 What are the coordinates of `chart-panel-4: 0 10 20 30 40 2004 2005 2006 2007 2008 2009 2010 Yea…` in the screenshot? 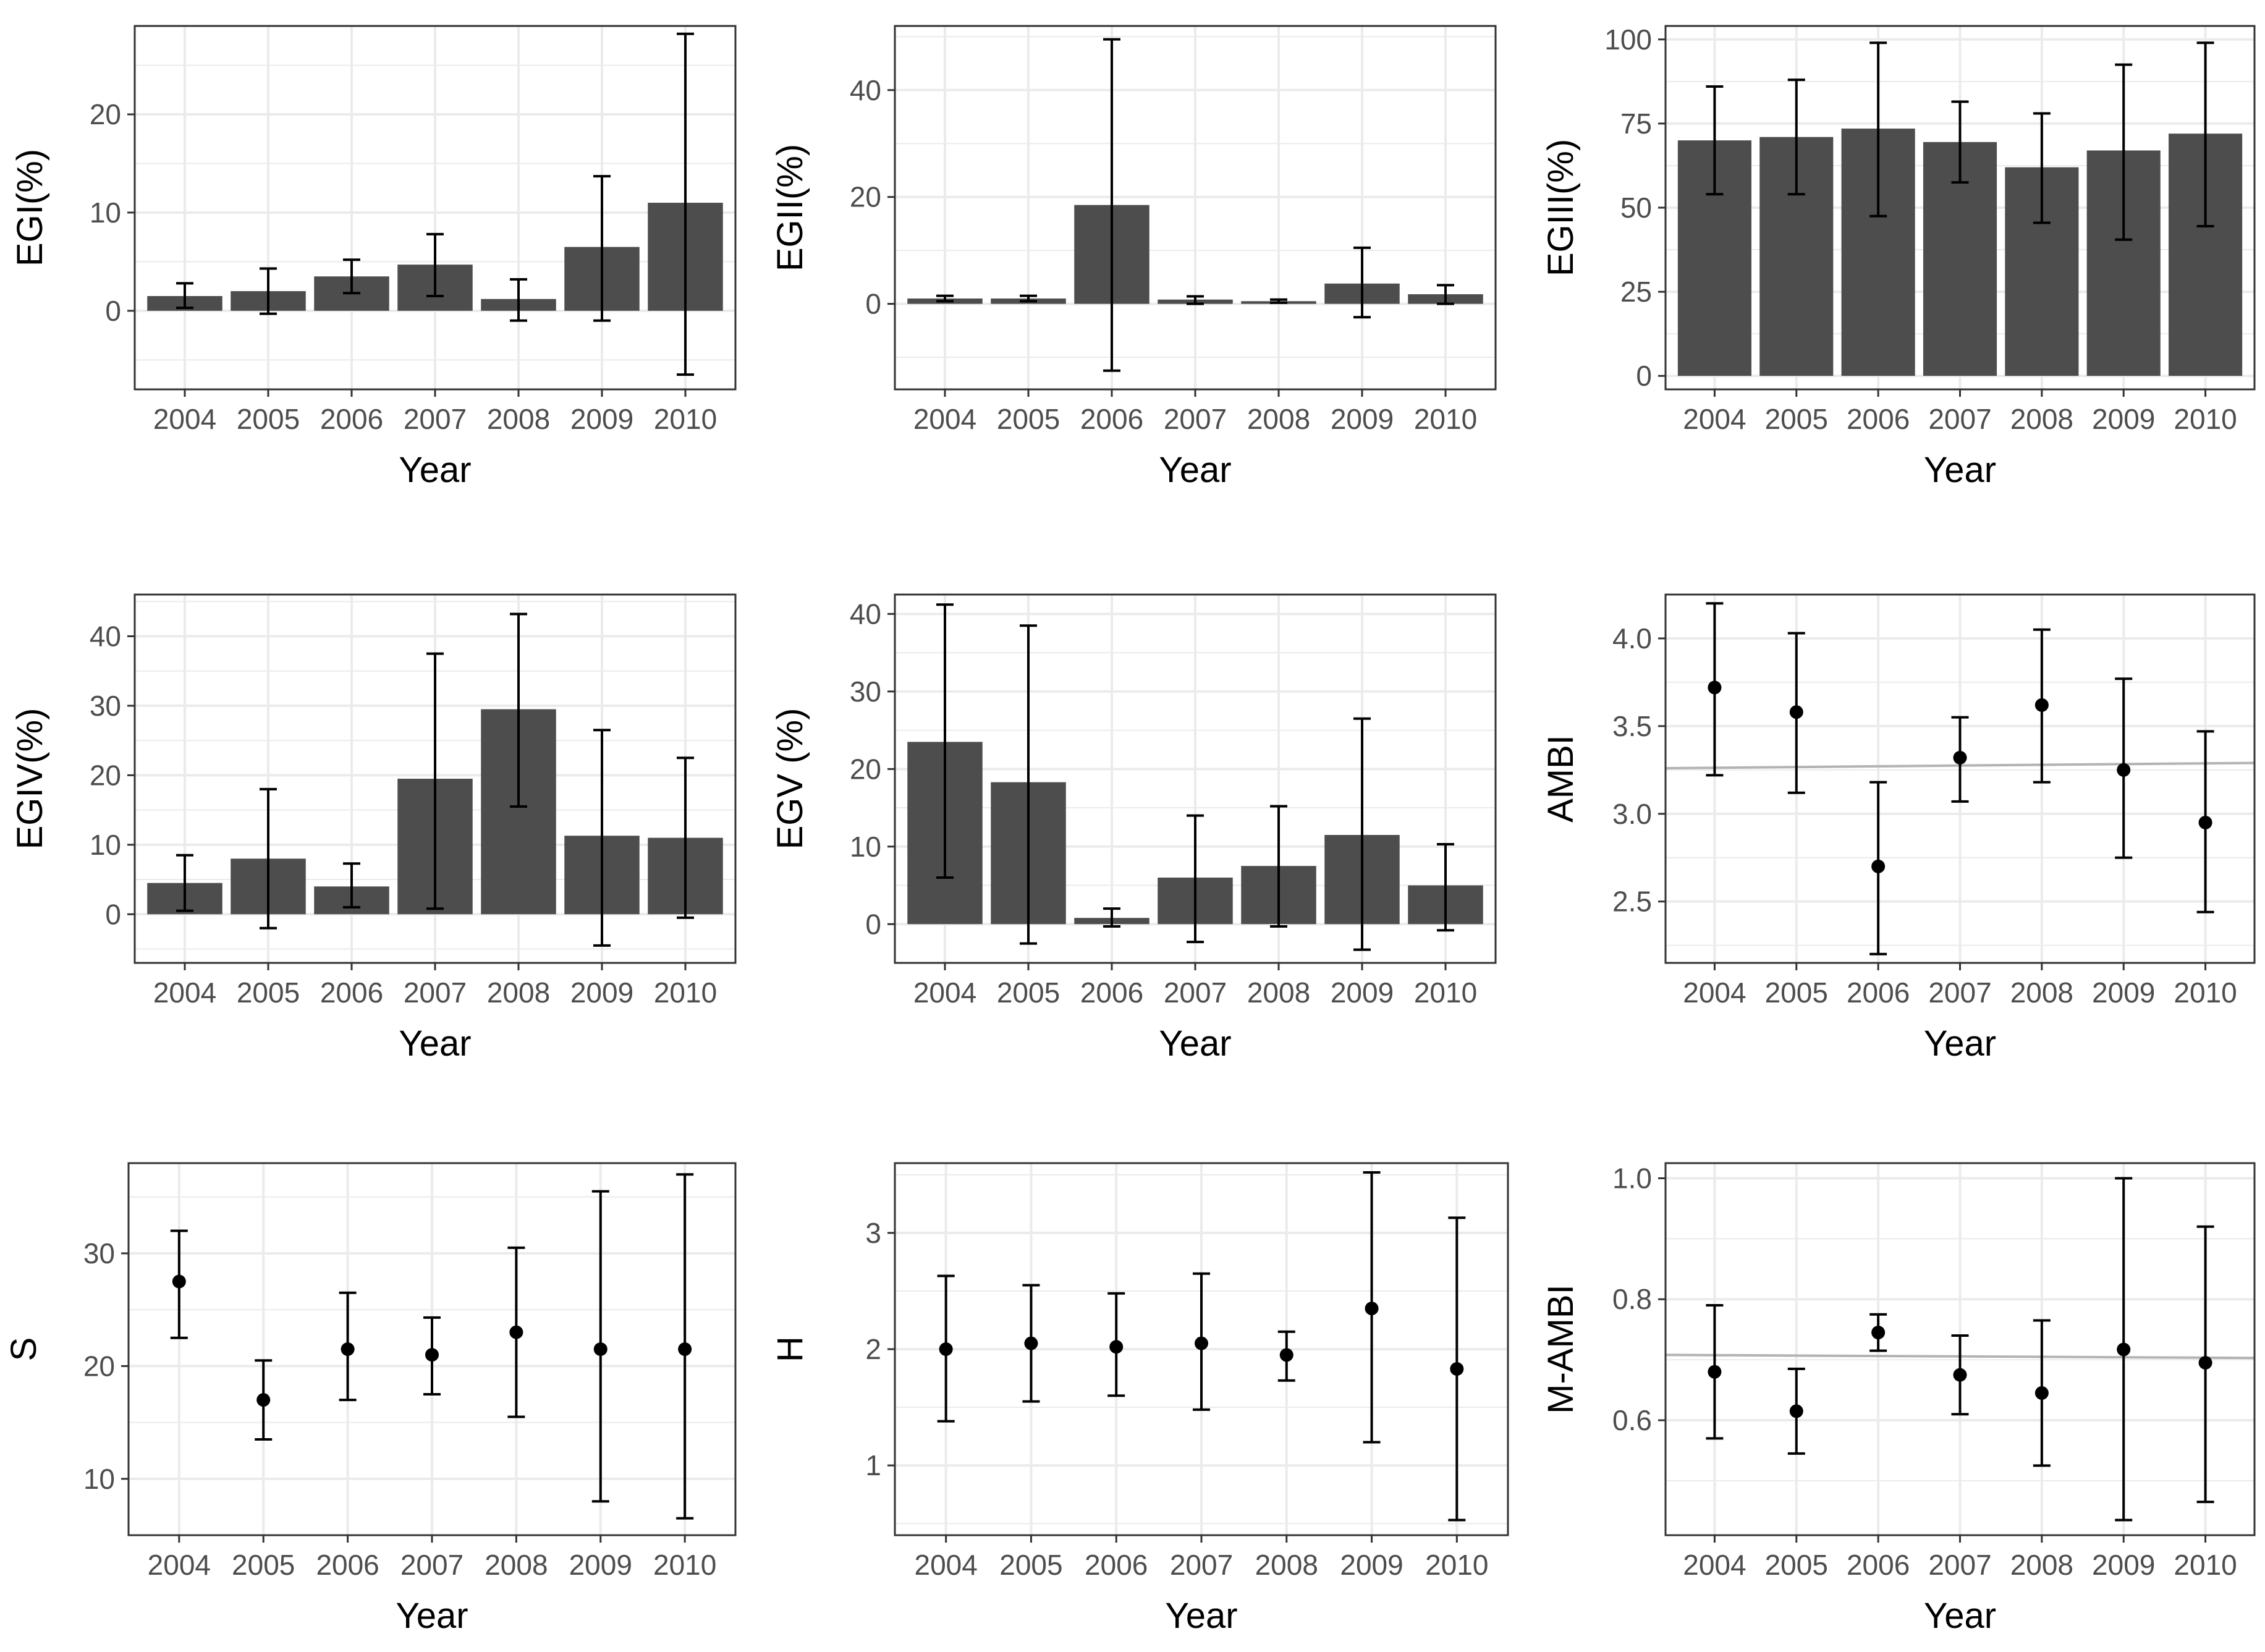 It's located at (373, 828).